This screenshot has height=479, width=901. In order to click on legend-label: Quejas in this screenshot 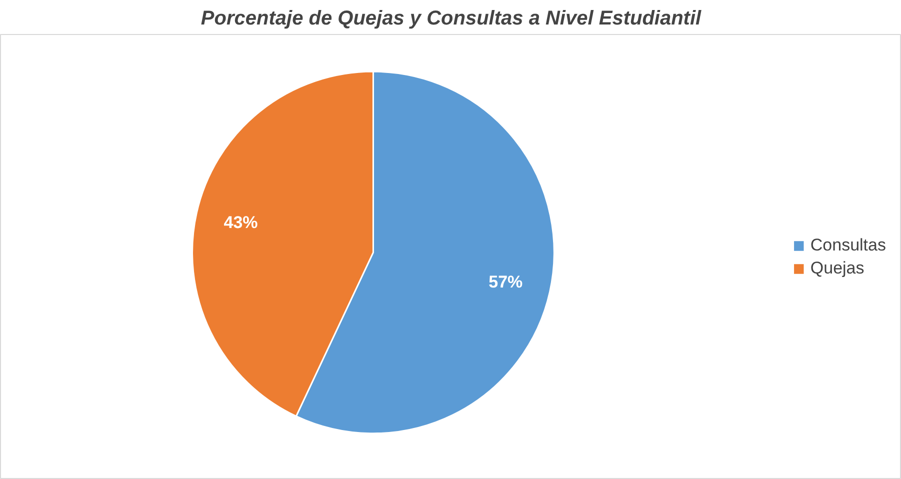, I will do `click(837, 268)`.